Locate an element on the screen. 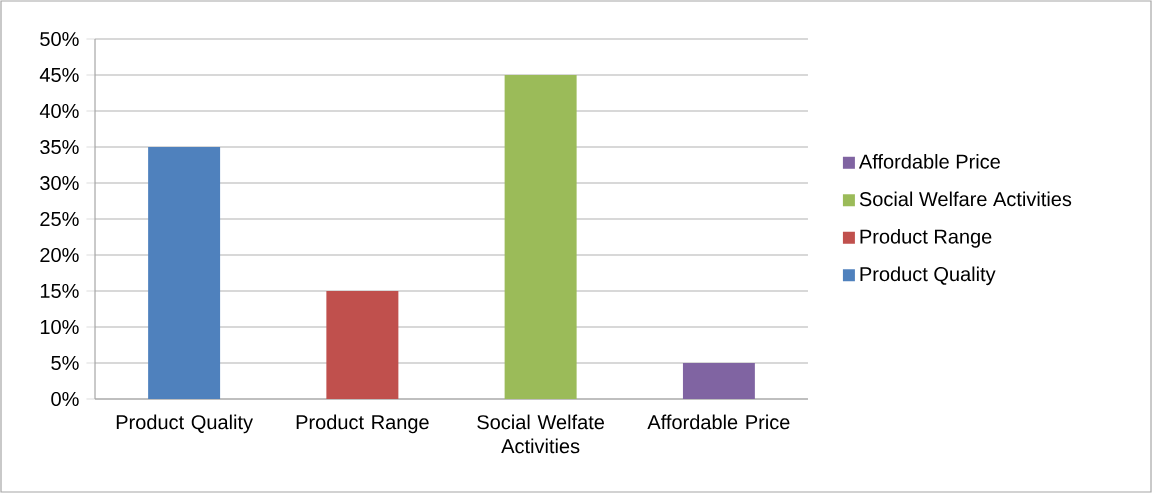 This screenshot has width=1152, height=493. y-tick-label: 10% is located at coordinates (59, 327).